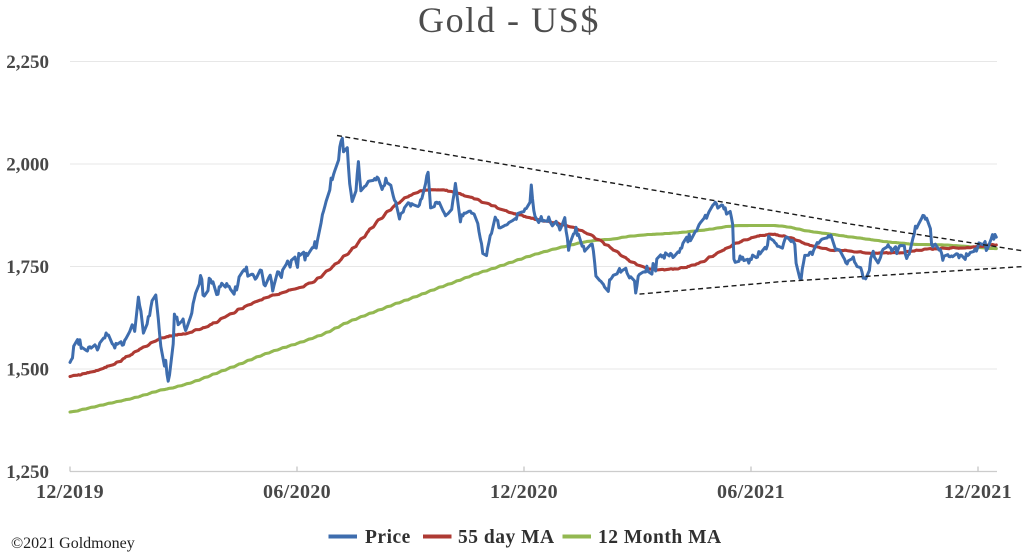 The height and width of the screenshot is (556, 1024). I want to click on svg-text: ©2021 Goldmoney, so click(73, 543).